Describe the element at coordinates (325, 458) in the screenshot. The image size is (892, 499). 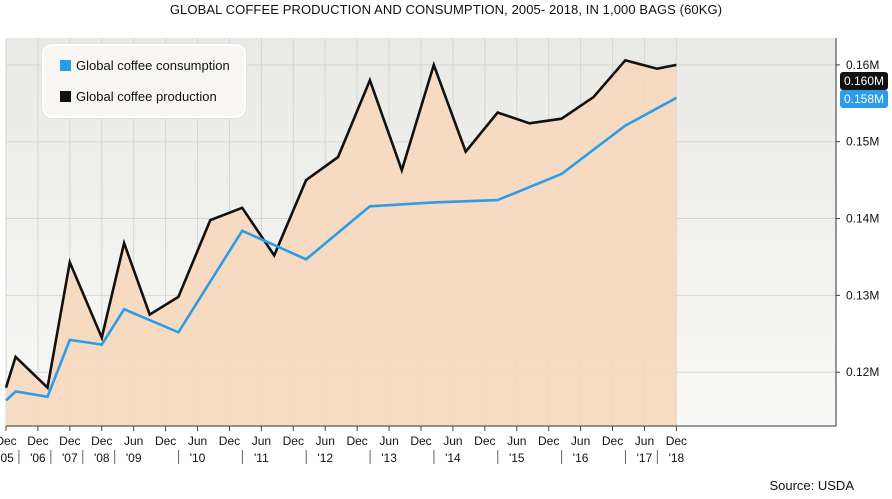
I see `x-year-label: '12` at that location.